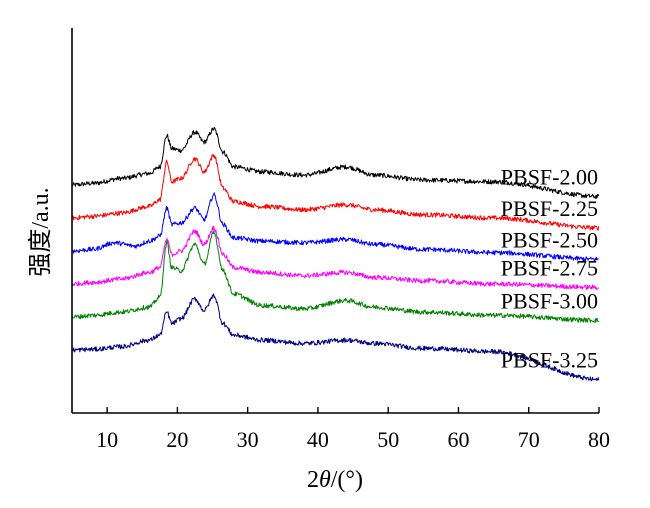 The height and width of the screenshot is (508, 650). What do you see at coordinates (549, 208) in the screenshot?
I see `series-label-pbsf-2-25: PBSF-2.25` at bounding box center [549, 208].